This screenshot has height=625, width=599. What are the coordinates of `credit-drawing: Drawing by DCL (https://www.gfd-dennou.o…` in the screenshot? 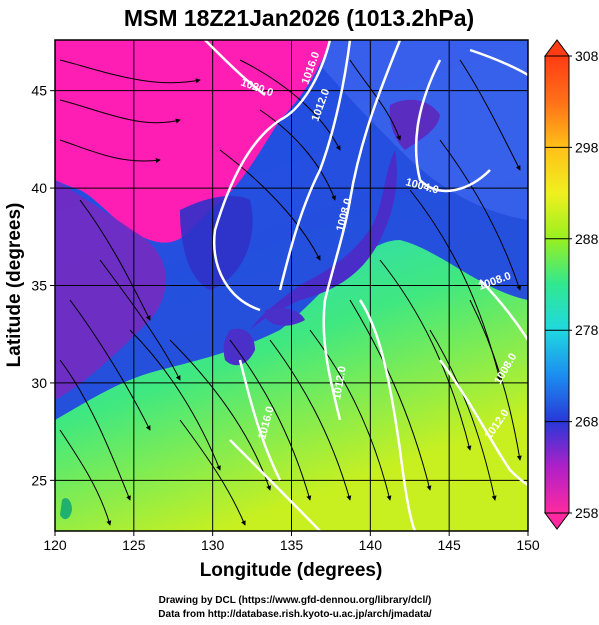 It's located at (295, 600).